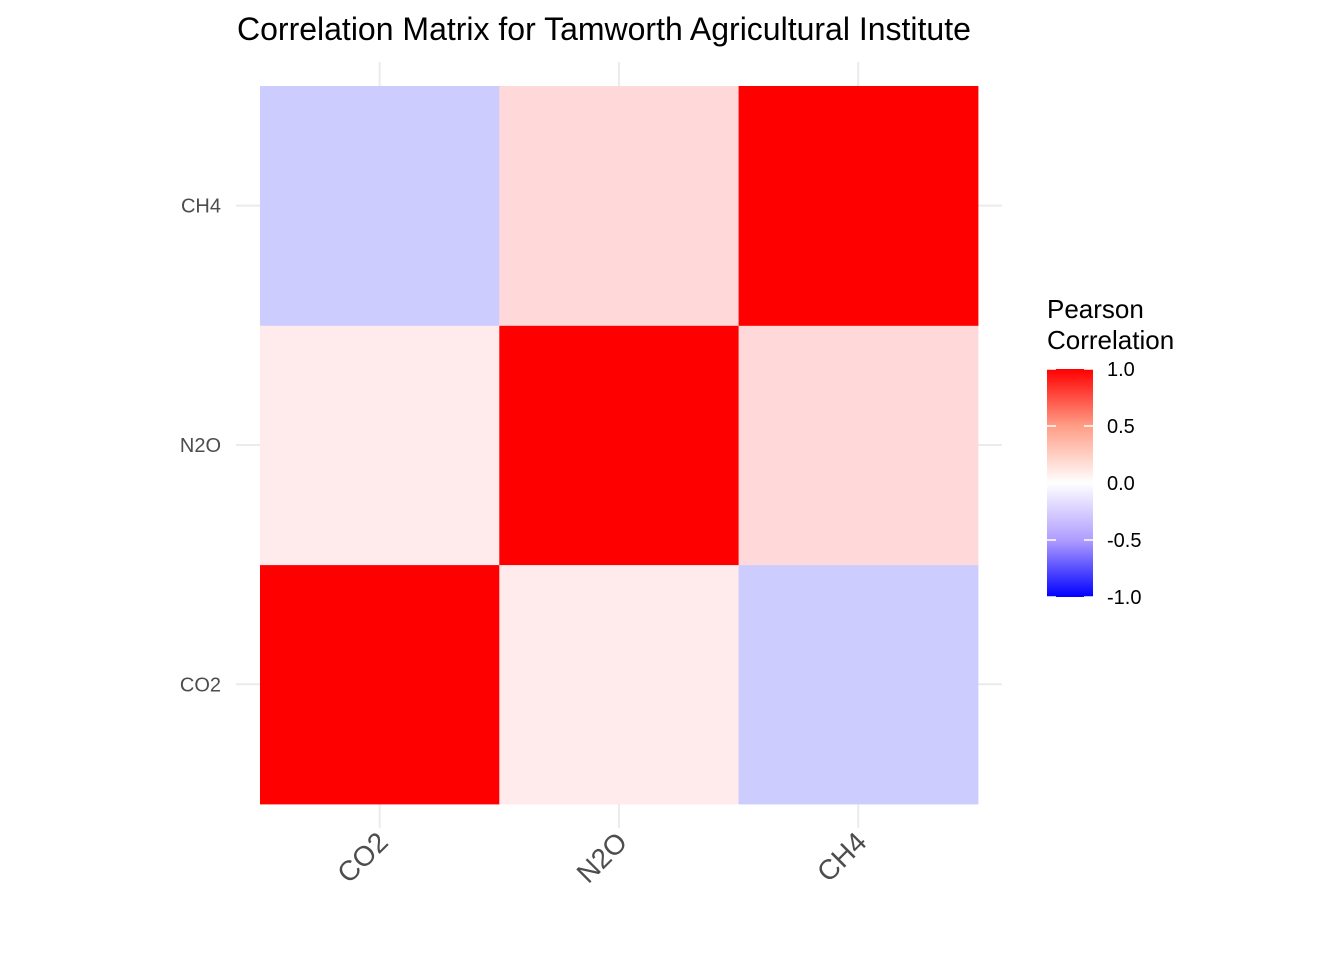 The height and width of the screenshot is (960, 1344). I want to click on legend-title-line-1: Pearson, so click(1095, 309).